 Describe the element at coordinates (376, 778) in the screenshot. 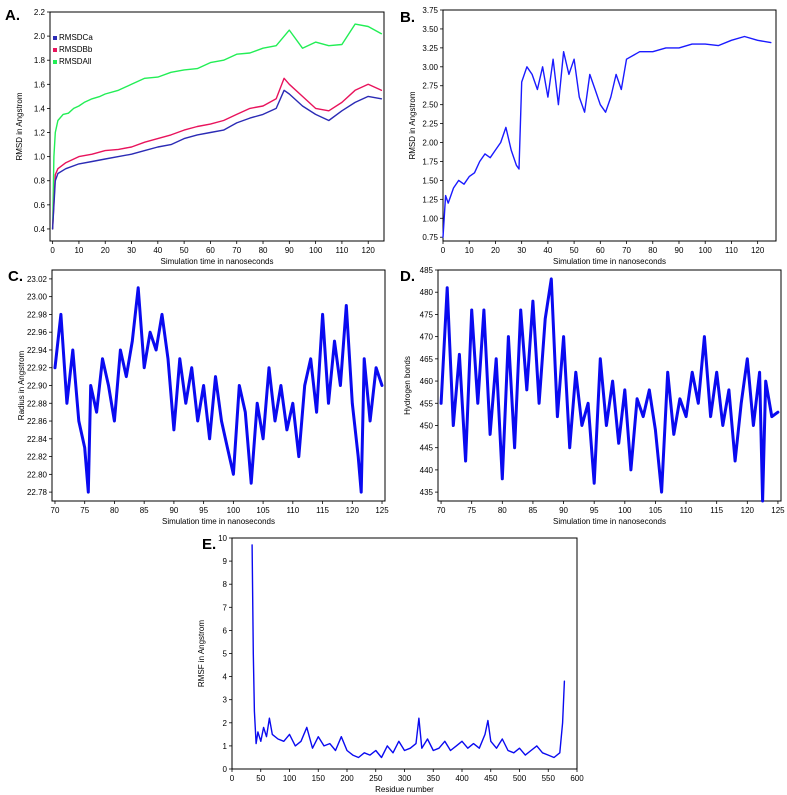

I see `x-tick-label: 250` at that location.